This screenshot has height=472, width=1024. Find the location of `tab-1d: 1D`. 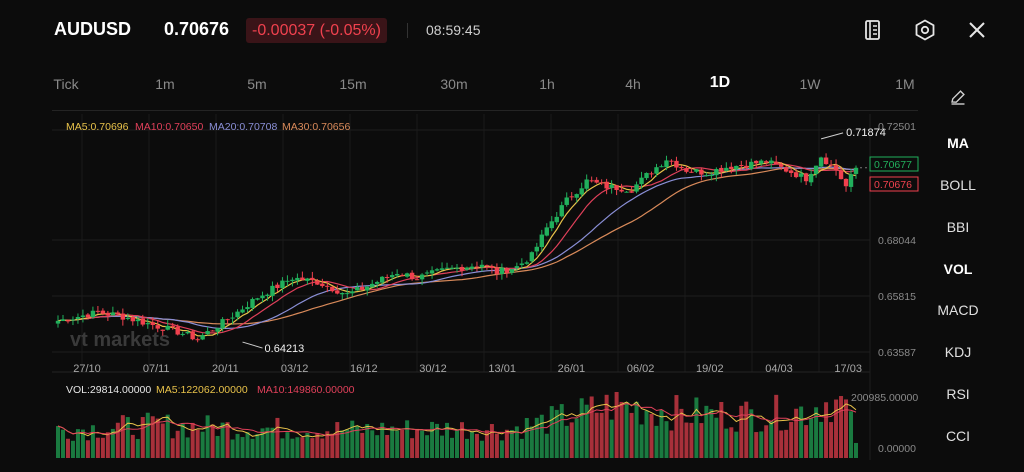

tab-1d: 1D is located at coordinates (720, 82).